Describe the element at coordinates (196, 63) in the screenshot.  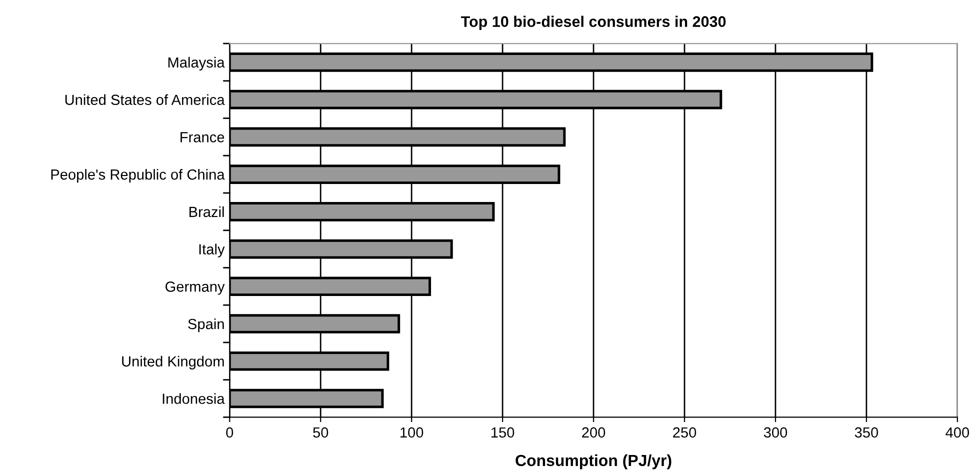
I see `y-tick-label: Malaysia` at that location.